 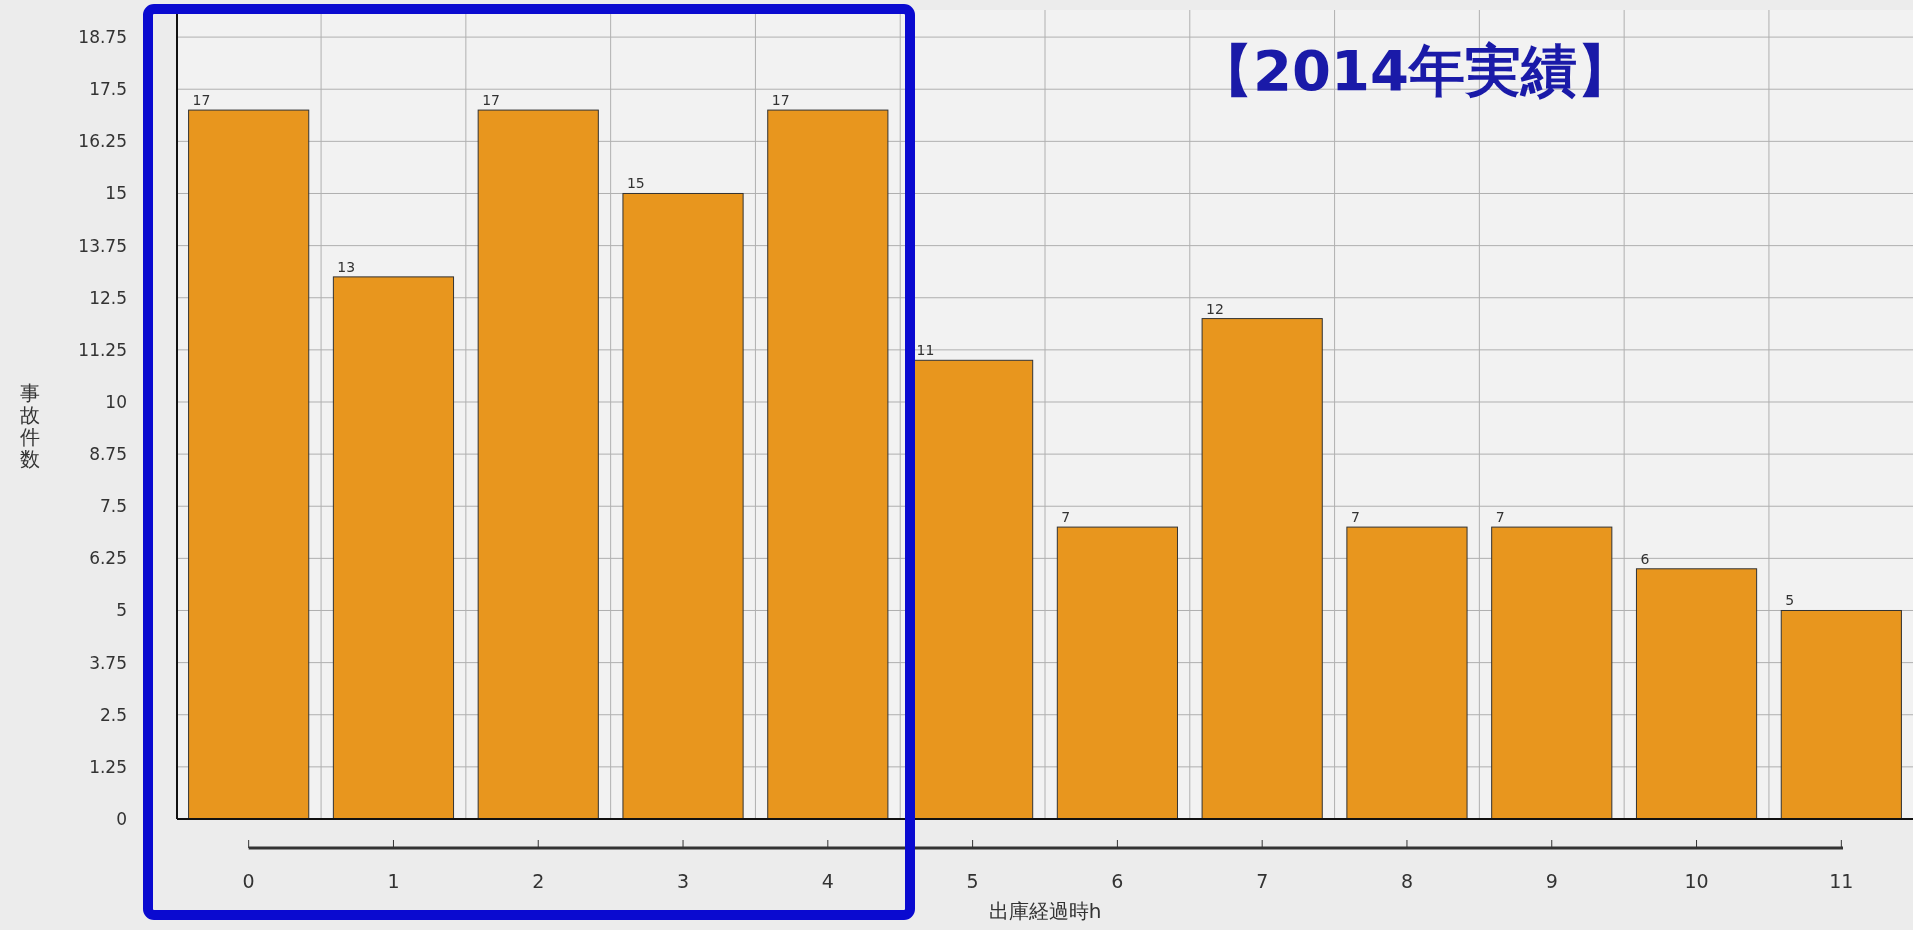 What do you see at coordinates (1407, 881) in the screenshot?
I see `x-tick-label: 8` at bounding box center [1407, 881].